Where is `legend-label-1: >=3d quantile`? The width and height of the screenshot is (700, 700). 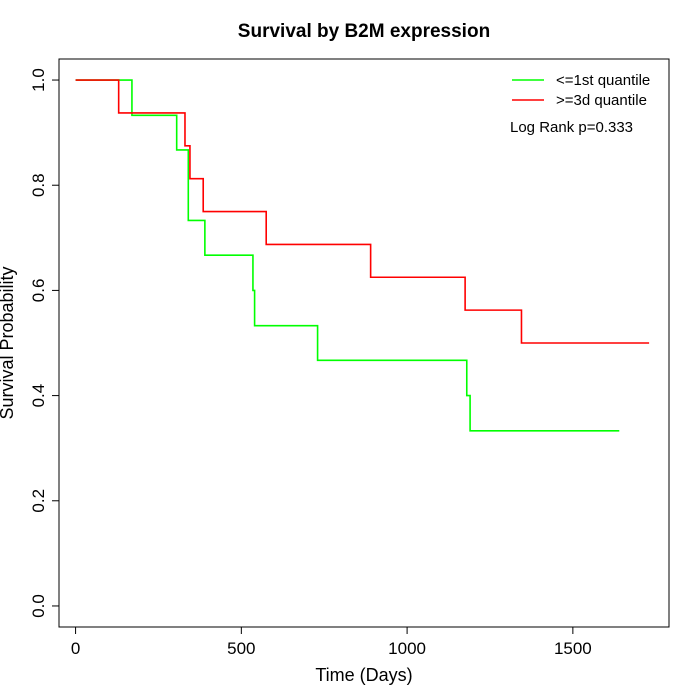 legend-label-1: >=3d quantile is located at coordinates (601, 100).